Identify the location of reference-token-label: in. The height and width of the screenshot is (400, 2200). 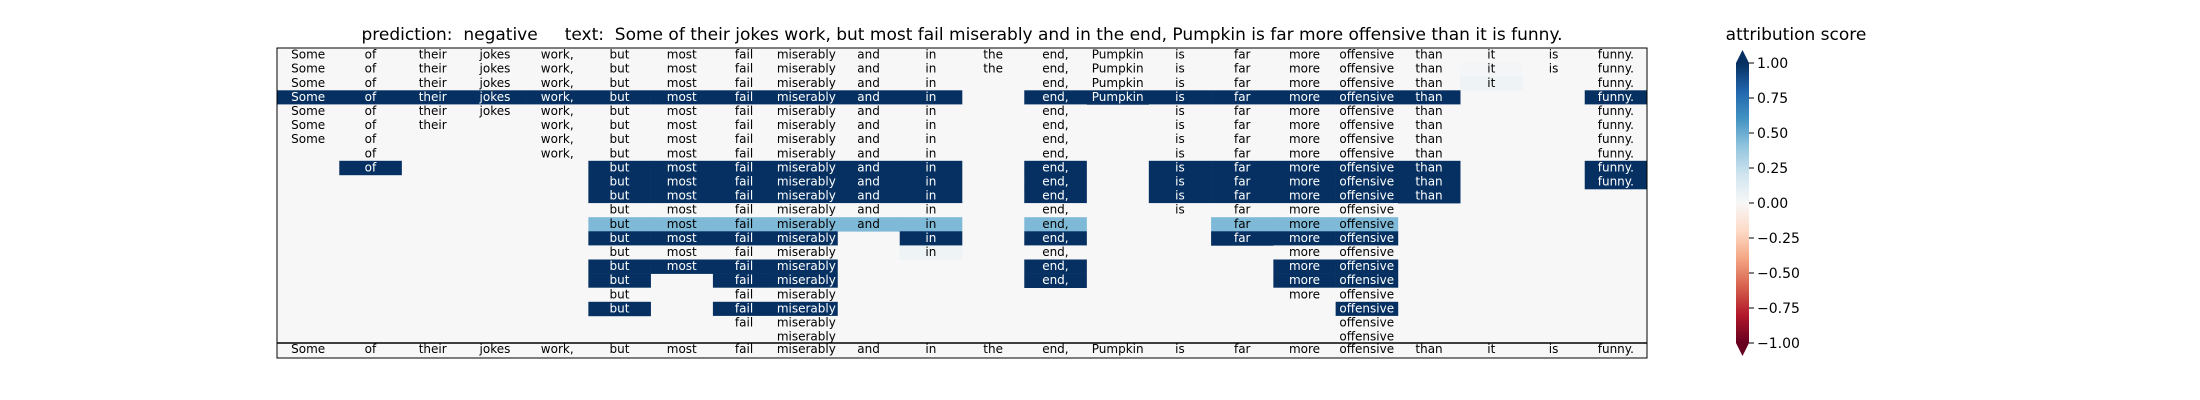
(930, 349).